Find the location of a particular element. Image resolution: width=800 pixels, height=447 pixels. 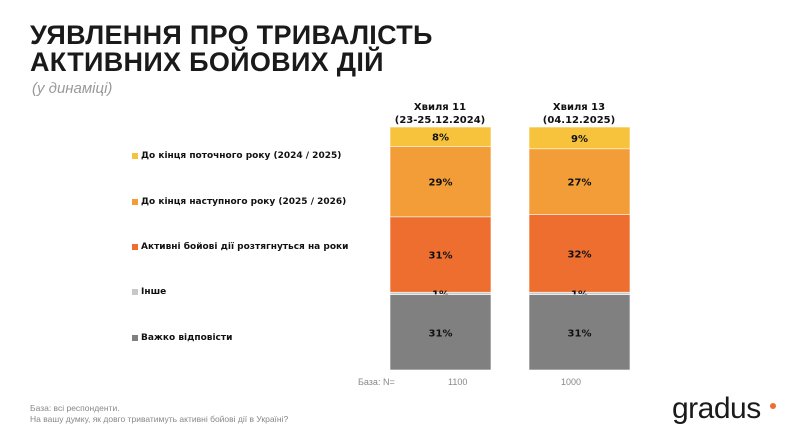

legend-label: Важко відповісти is located at coordinates (187, 338).